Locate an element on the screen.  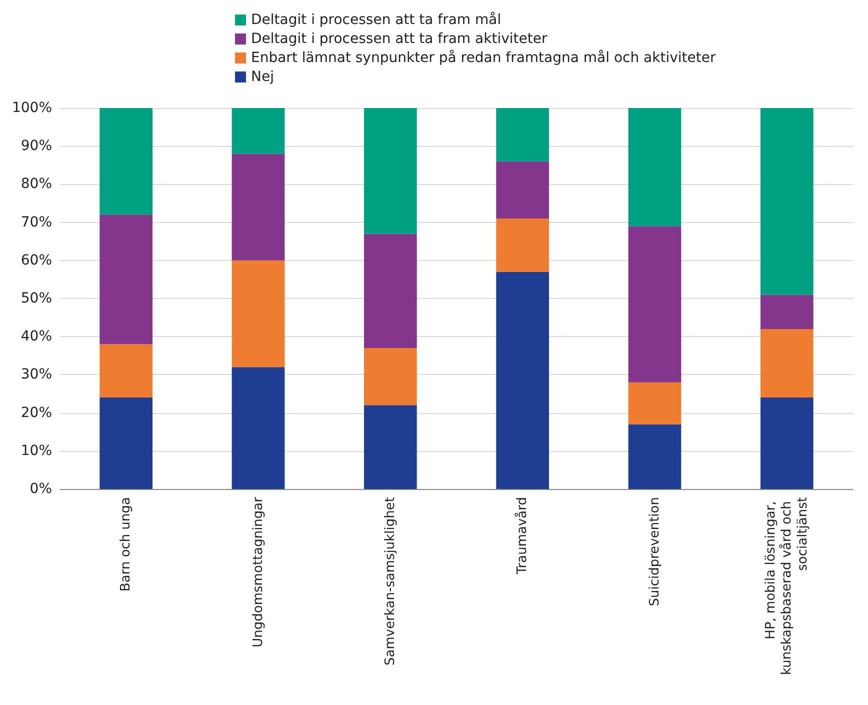
y-tick-label: 20% is located at coordinates (36, 412).